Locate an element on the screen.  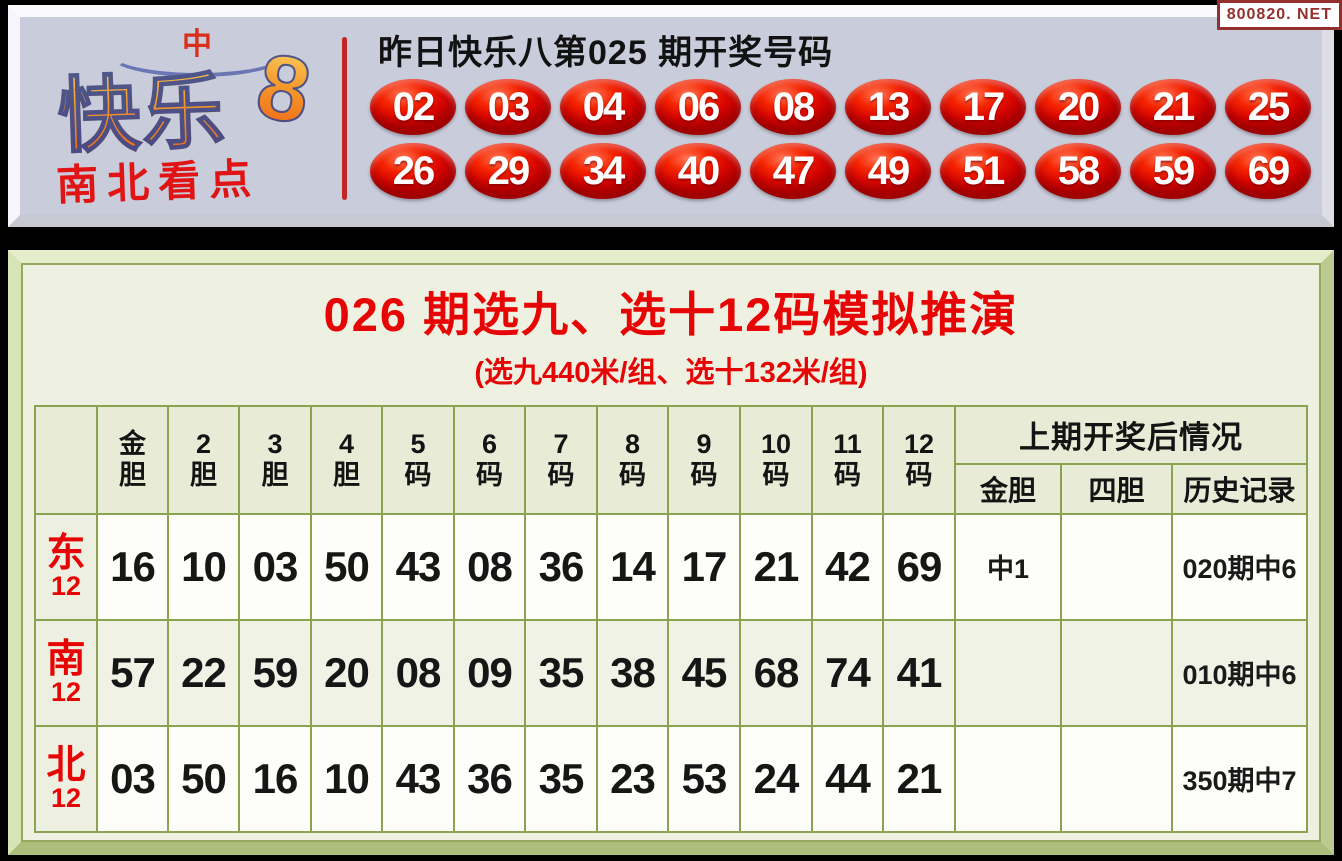
history-cell: 010期中6 is located at coordinates (1239, 672).